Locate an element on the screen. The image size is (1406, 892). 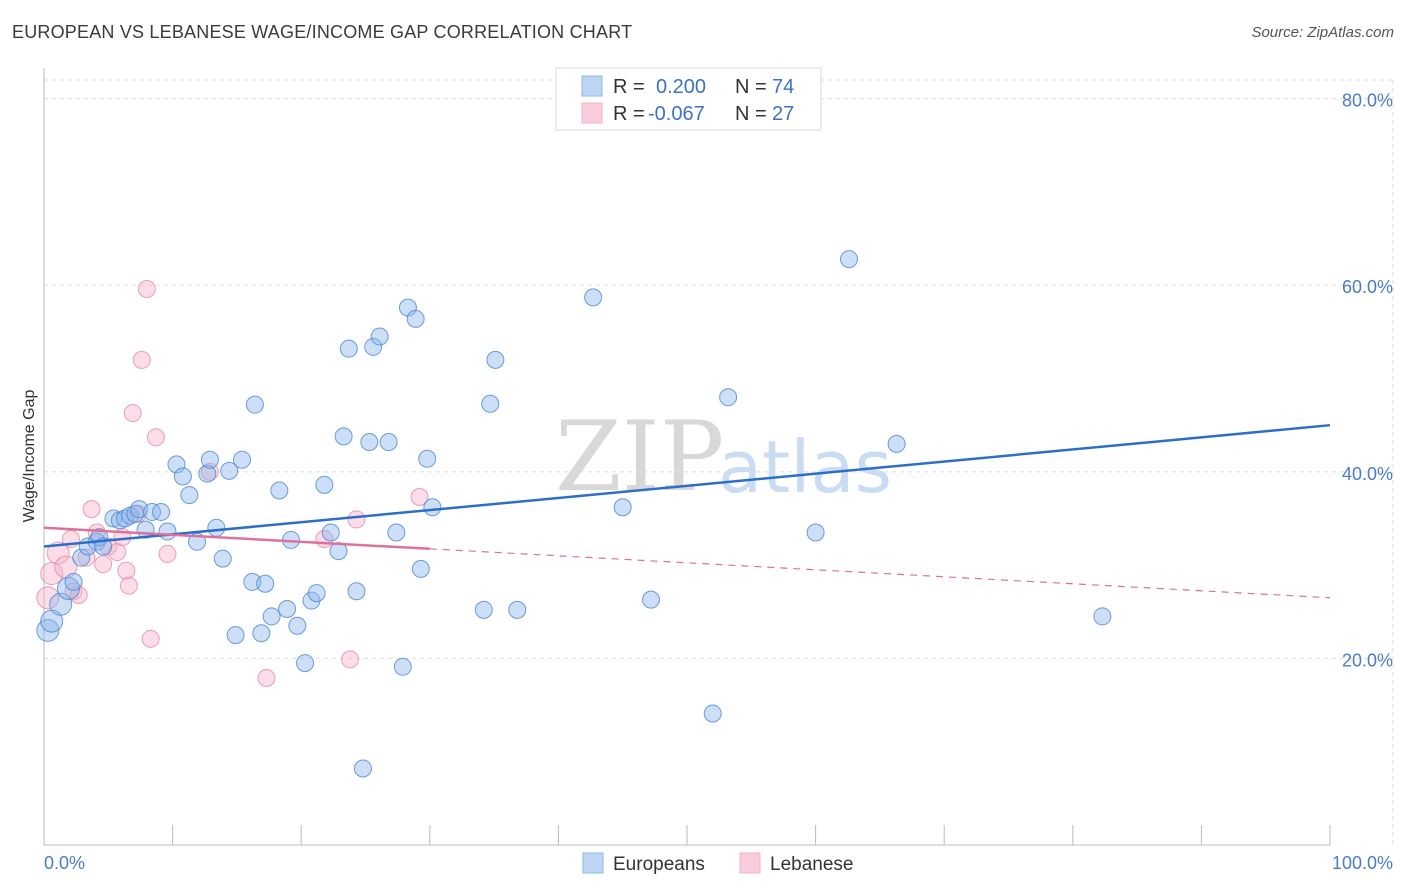
y-tick-label-20: 20.0% is located at coordinates (1367, 660).